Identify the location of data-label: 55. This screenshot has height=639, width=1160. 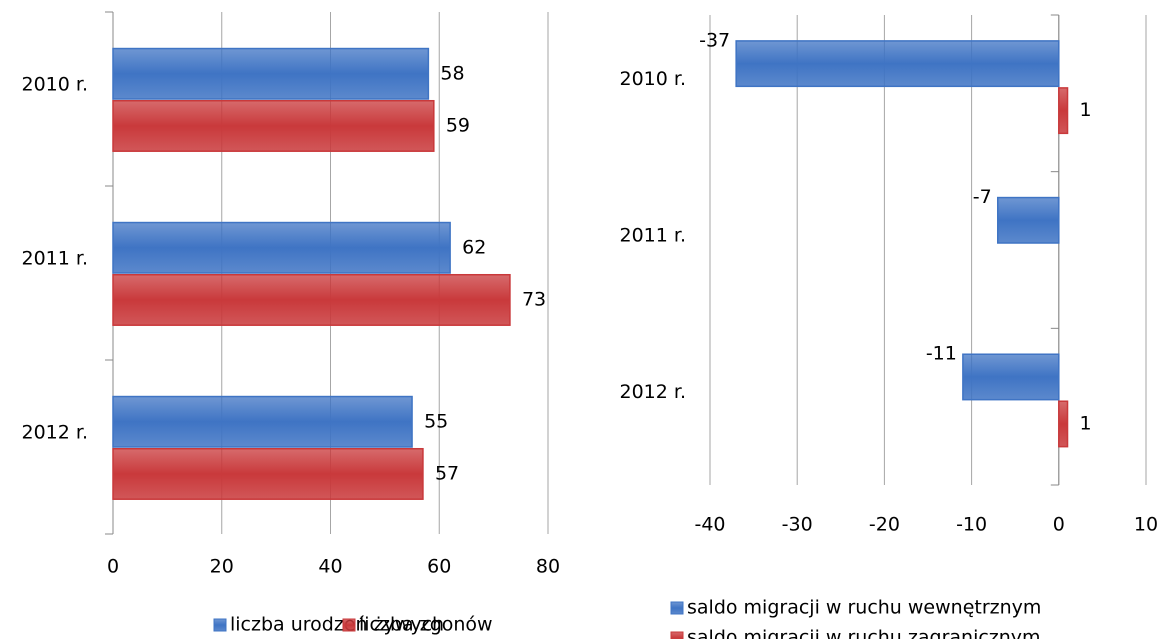
(436, 421).